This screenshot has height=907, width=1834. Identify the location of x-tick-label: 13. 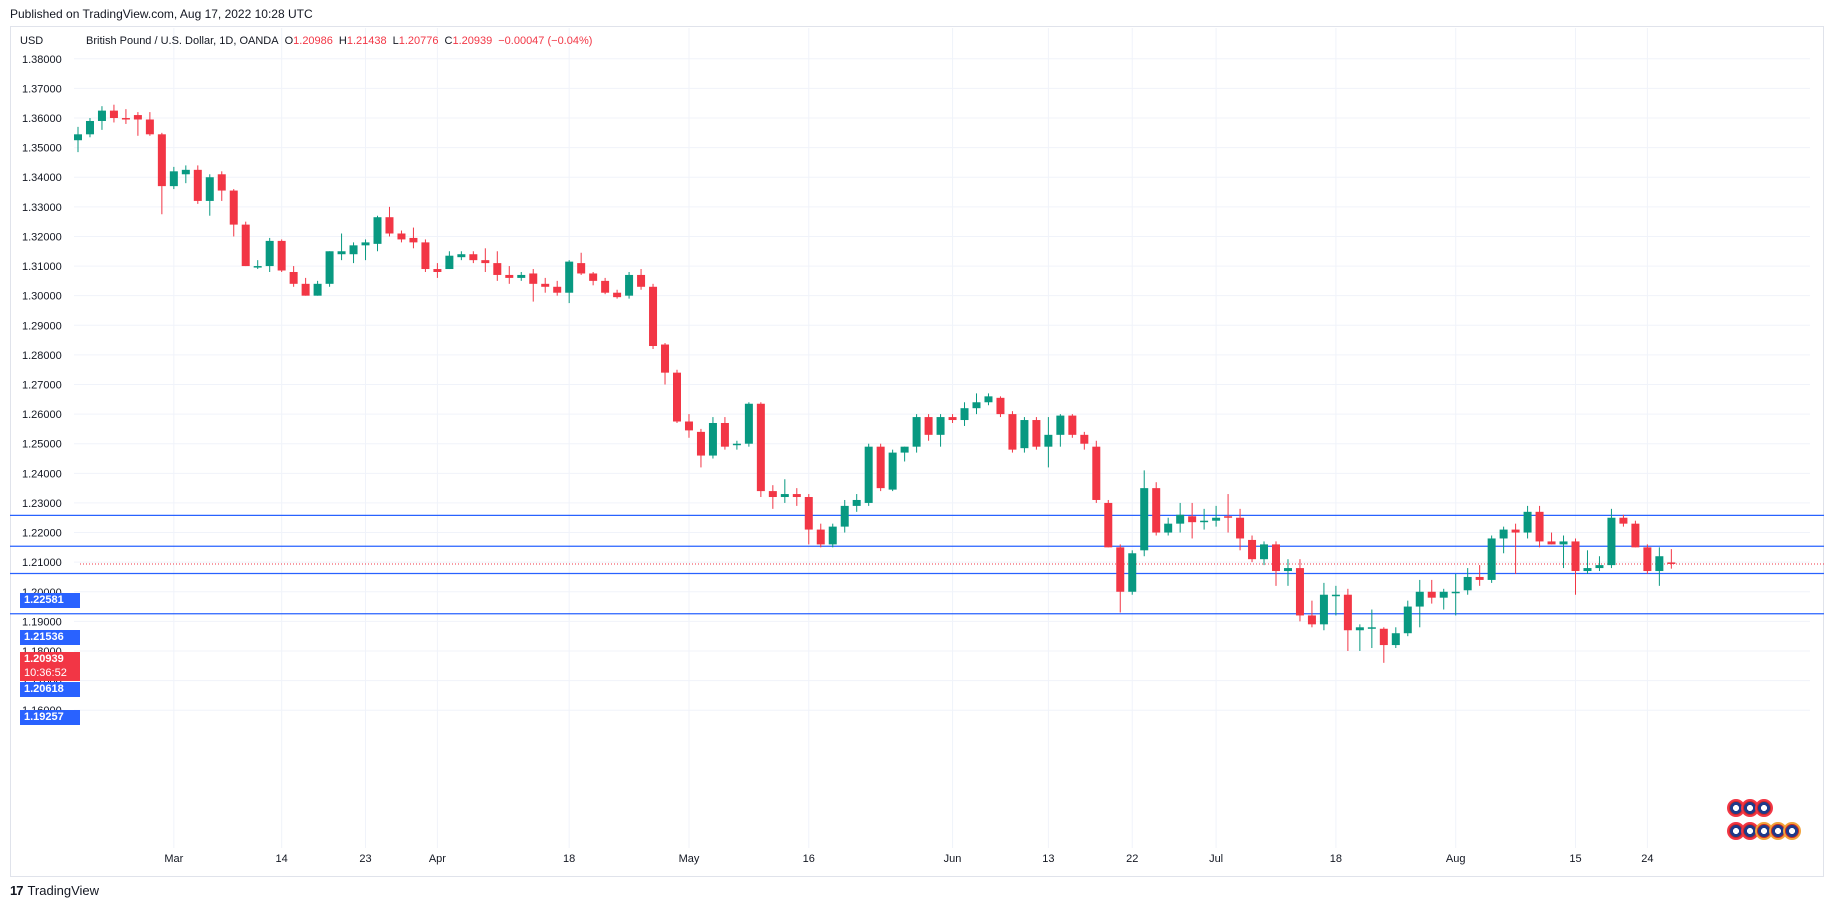
(1048, 859).